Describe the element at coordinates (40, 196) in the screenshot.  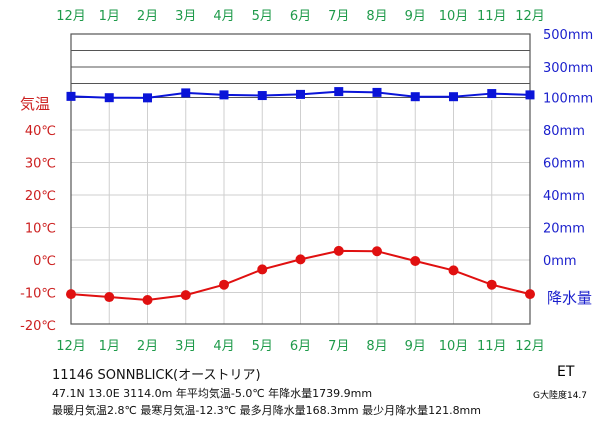
I see `temp-tick-label: 20℃` at that location.